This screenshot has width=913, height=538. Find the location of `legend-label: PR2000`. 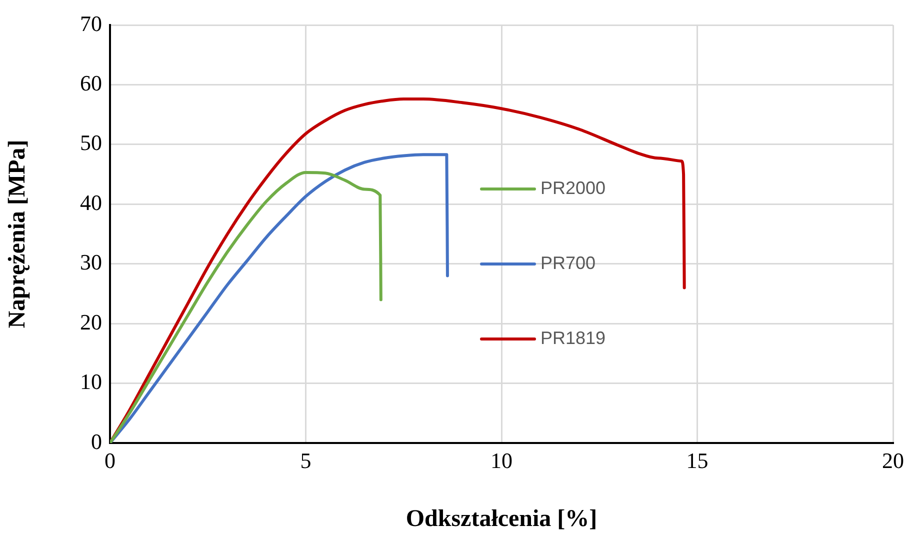

legend-label: PR2000 is located at coordinates (573, 188).